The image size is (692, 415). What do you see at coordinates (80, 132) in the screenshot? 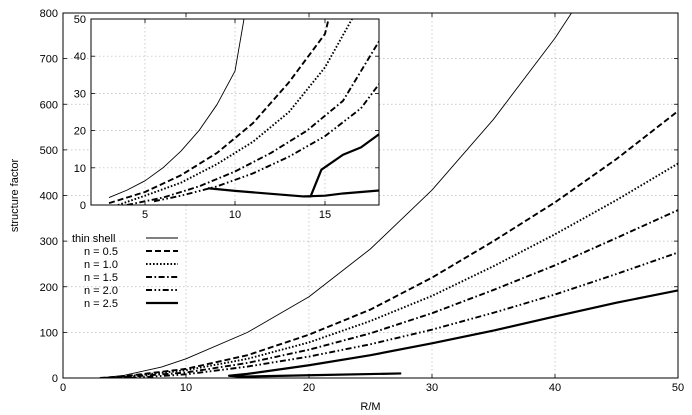
I see `inset-y-tick-label: 20` at bounding box center [80, 132].